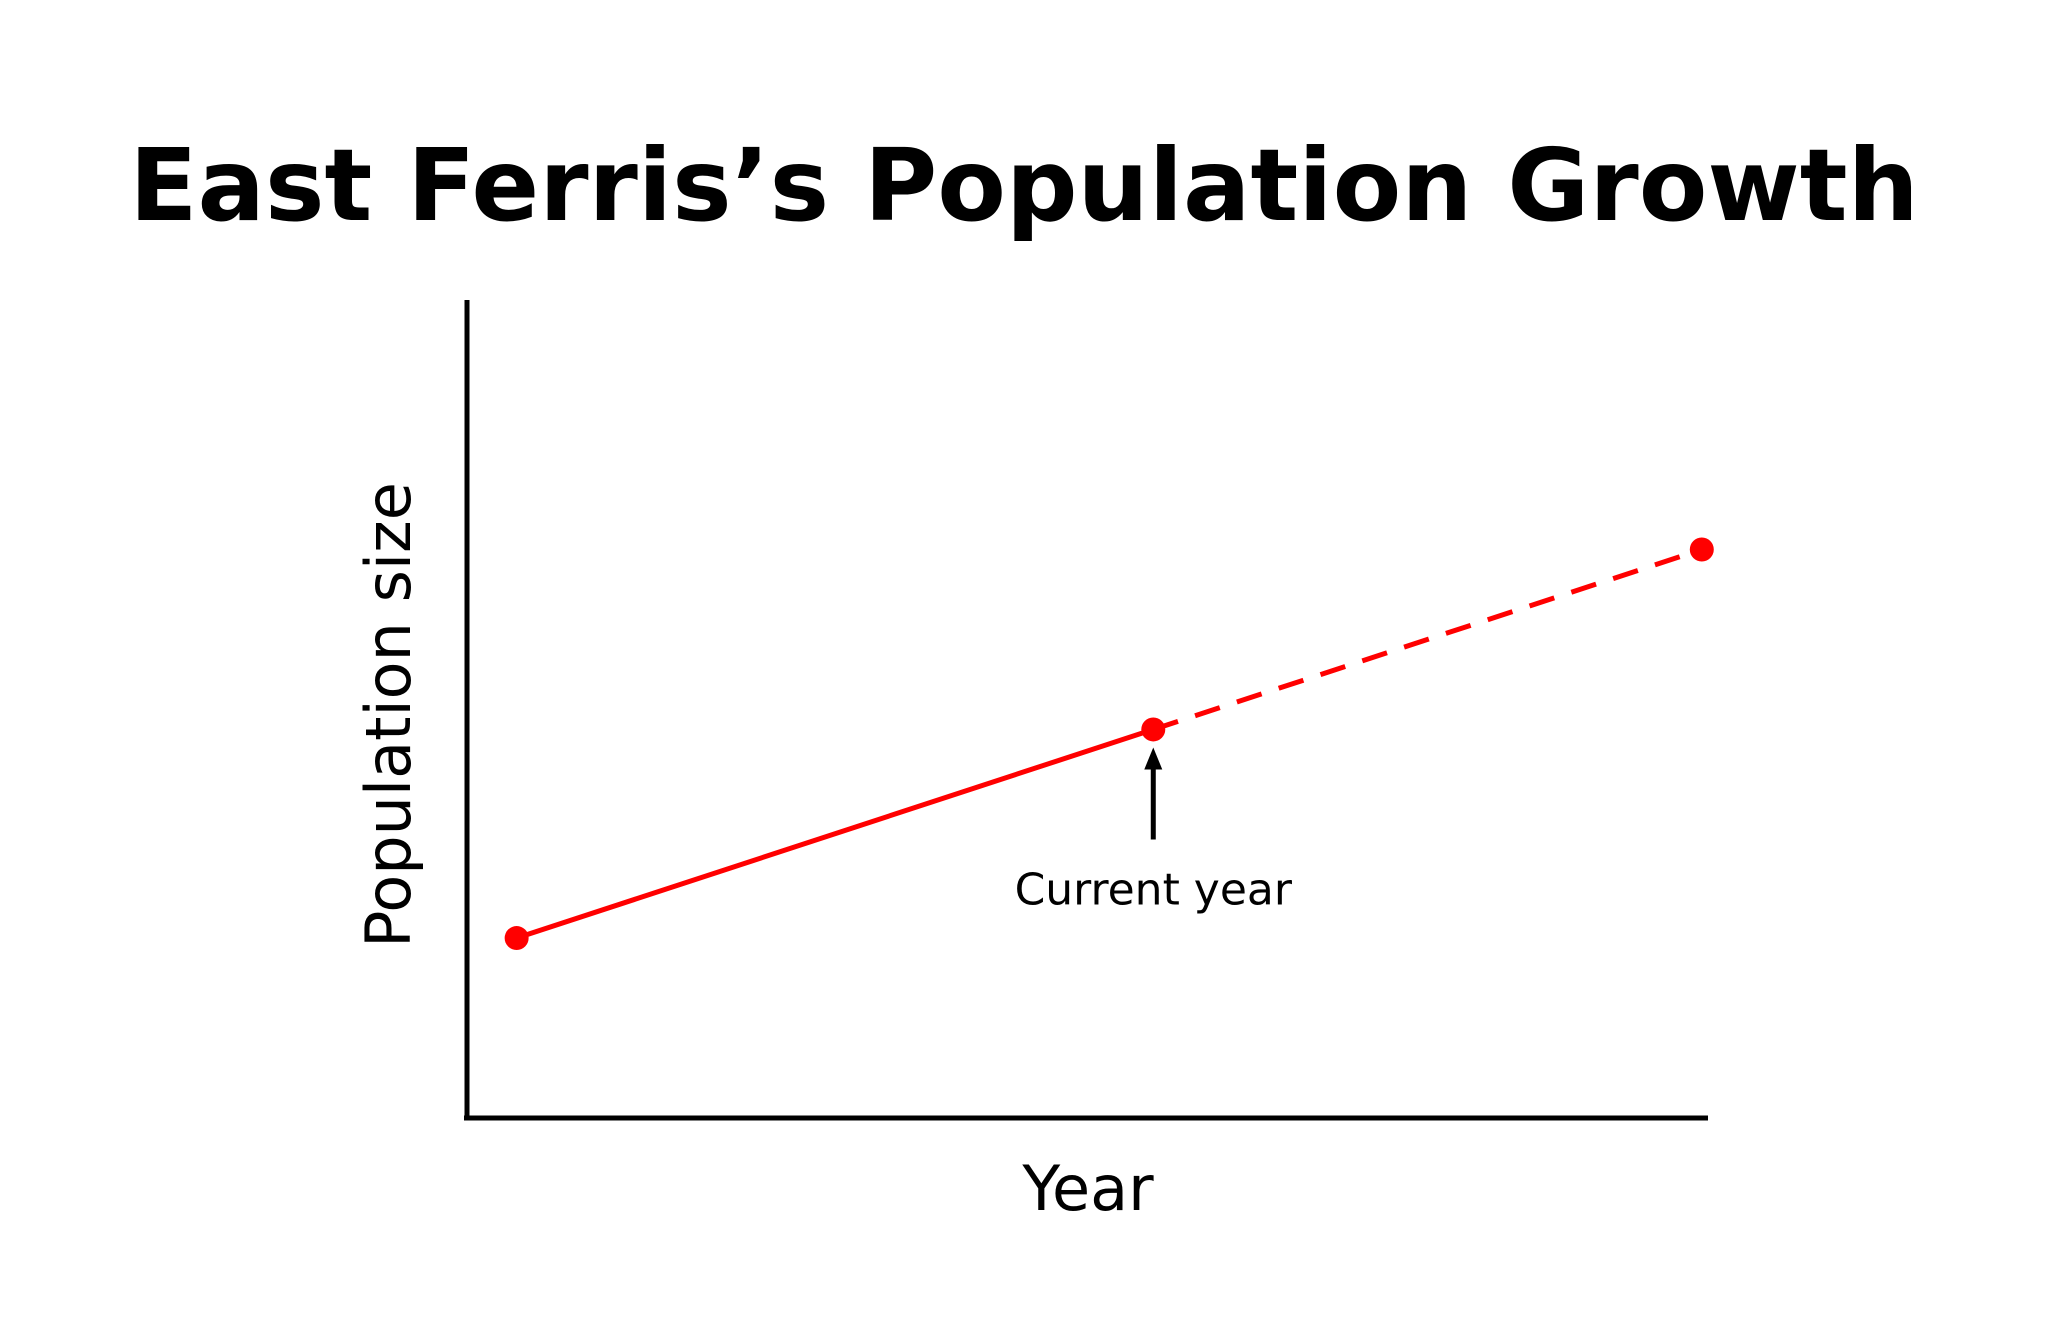  I want to click on x-axis-label: Year, so click(1087, 1188).